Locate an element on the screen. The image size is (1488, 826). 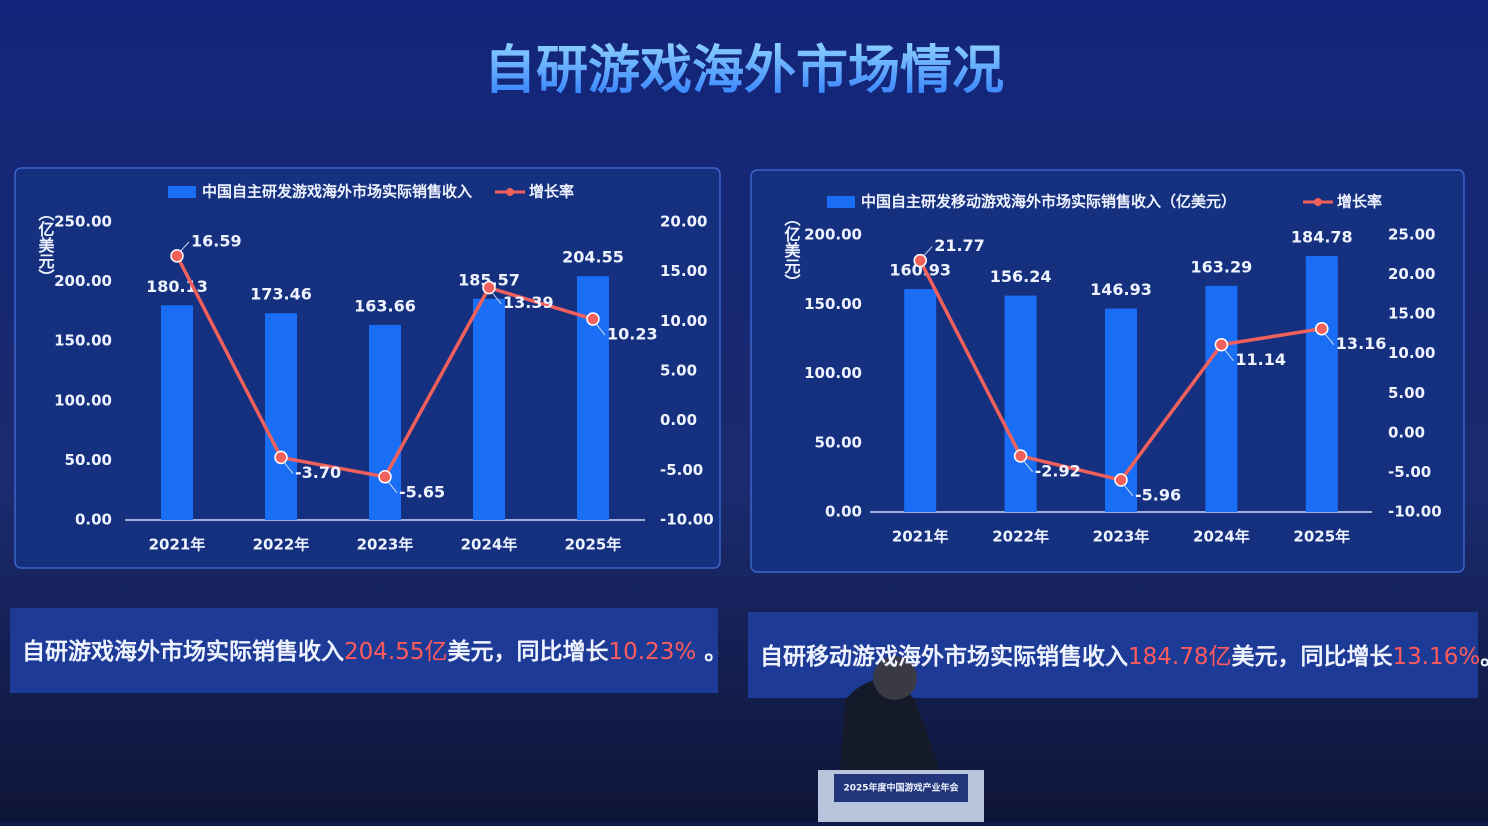
podium-text: 2025年度中国游戏产业年会 is located at coordinates (901, 788).